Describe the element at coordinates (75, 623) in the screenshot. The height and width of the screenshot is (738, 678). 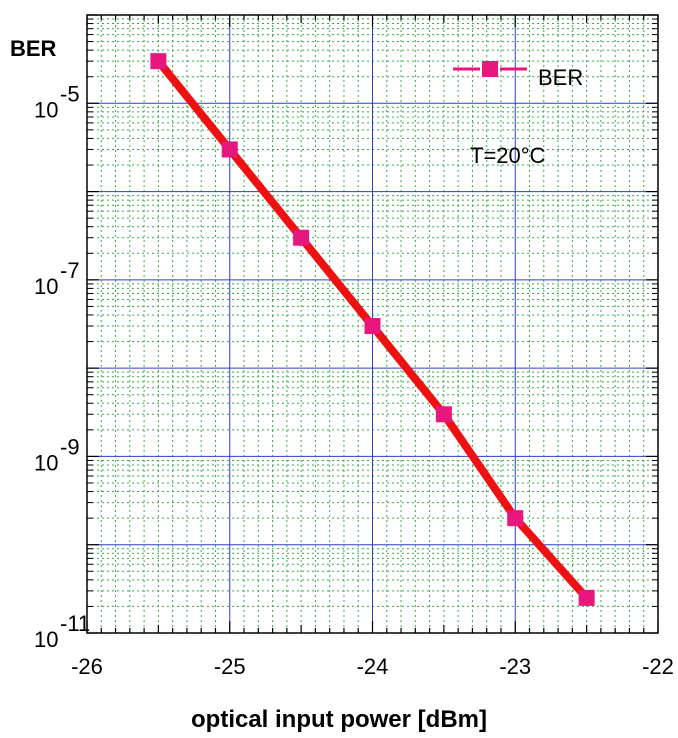
I see `y-tick-label-exponent: -11` at that location.